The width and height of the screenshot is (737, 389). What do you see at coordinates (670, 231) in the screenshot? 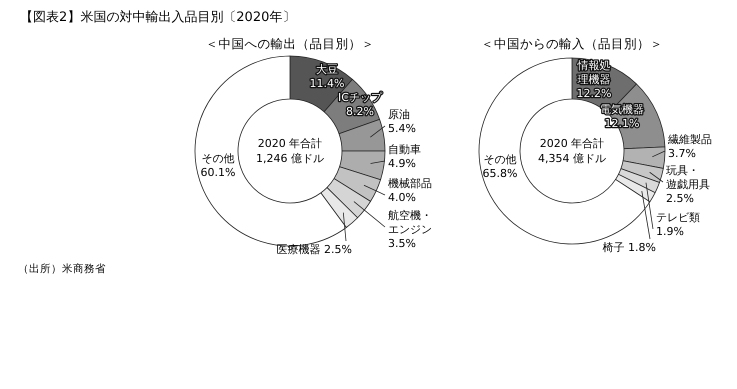
I see `data-label: 1.9%` at bounding box center [670, 231].